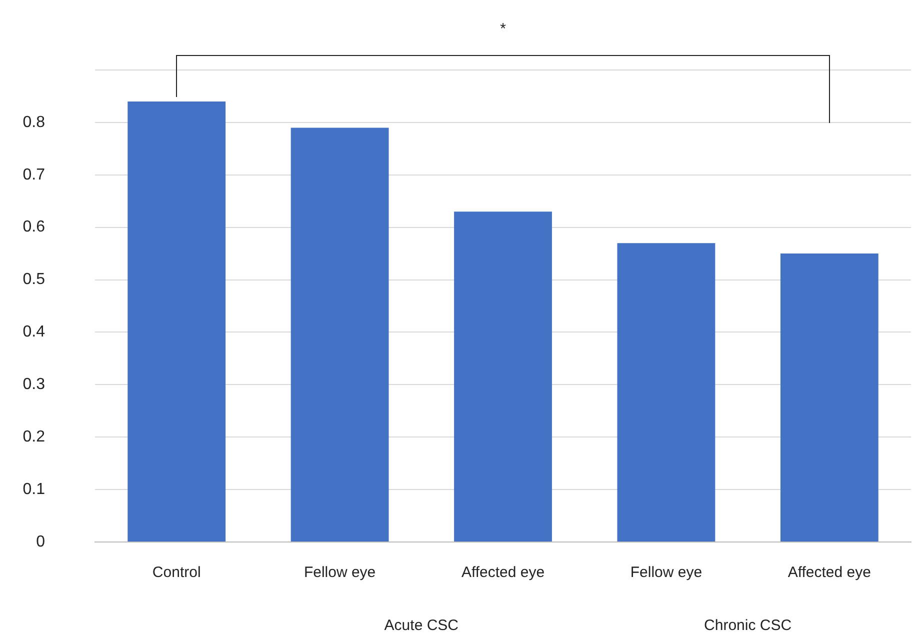 This screenshot has height=636, width=919. What do you see at coordinates (34, 489) in the screenshot?
I see `y-tick-label: 0.1` at bounding box center [34, 489].